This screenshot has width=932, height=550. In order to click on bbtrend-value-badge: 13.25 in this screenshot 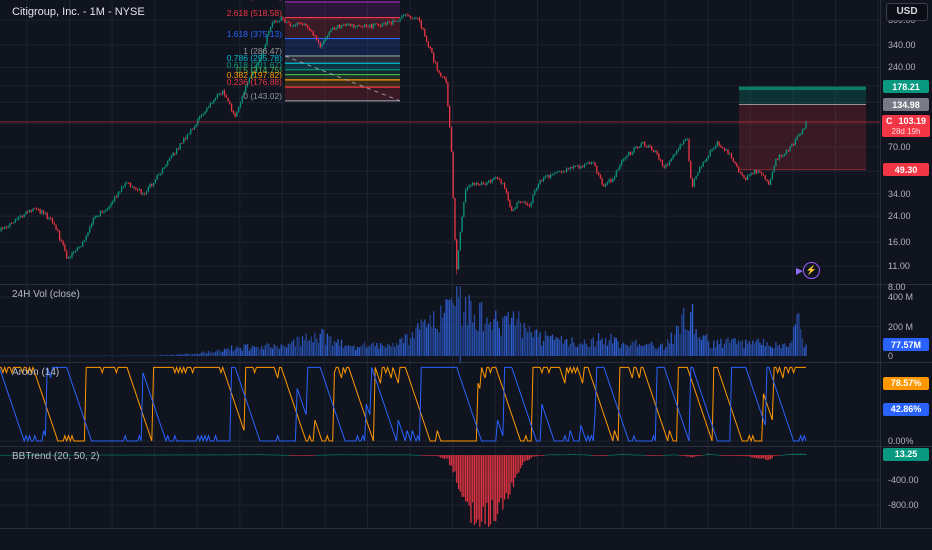, I will do `click(906, 454)`.